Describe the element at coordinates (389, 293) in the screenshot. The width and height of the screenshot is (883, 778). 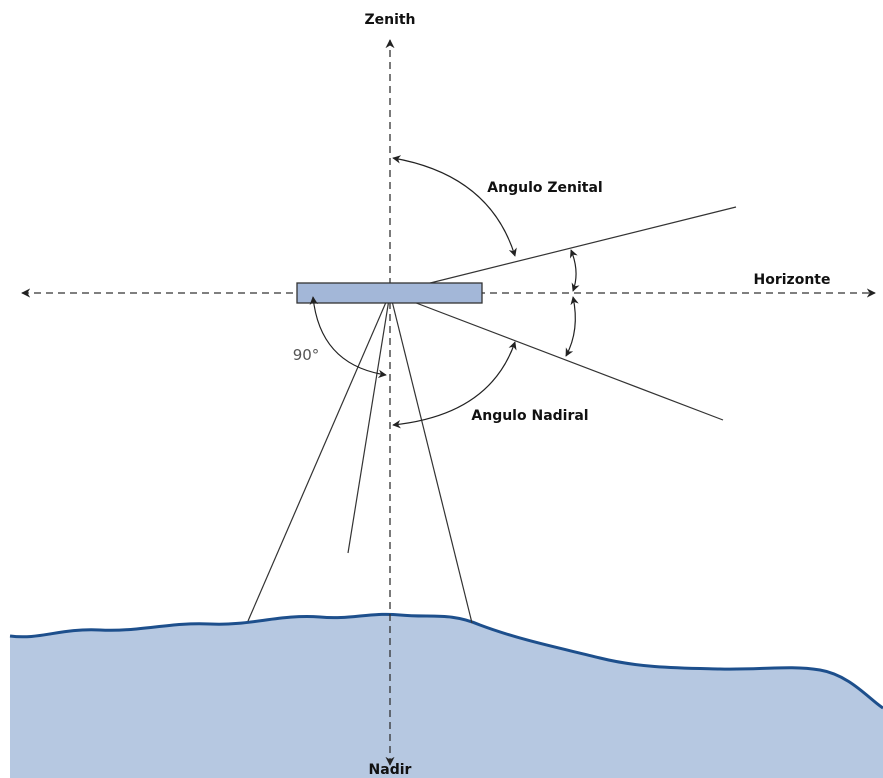
I see `sensor` at that location.